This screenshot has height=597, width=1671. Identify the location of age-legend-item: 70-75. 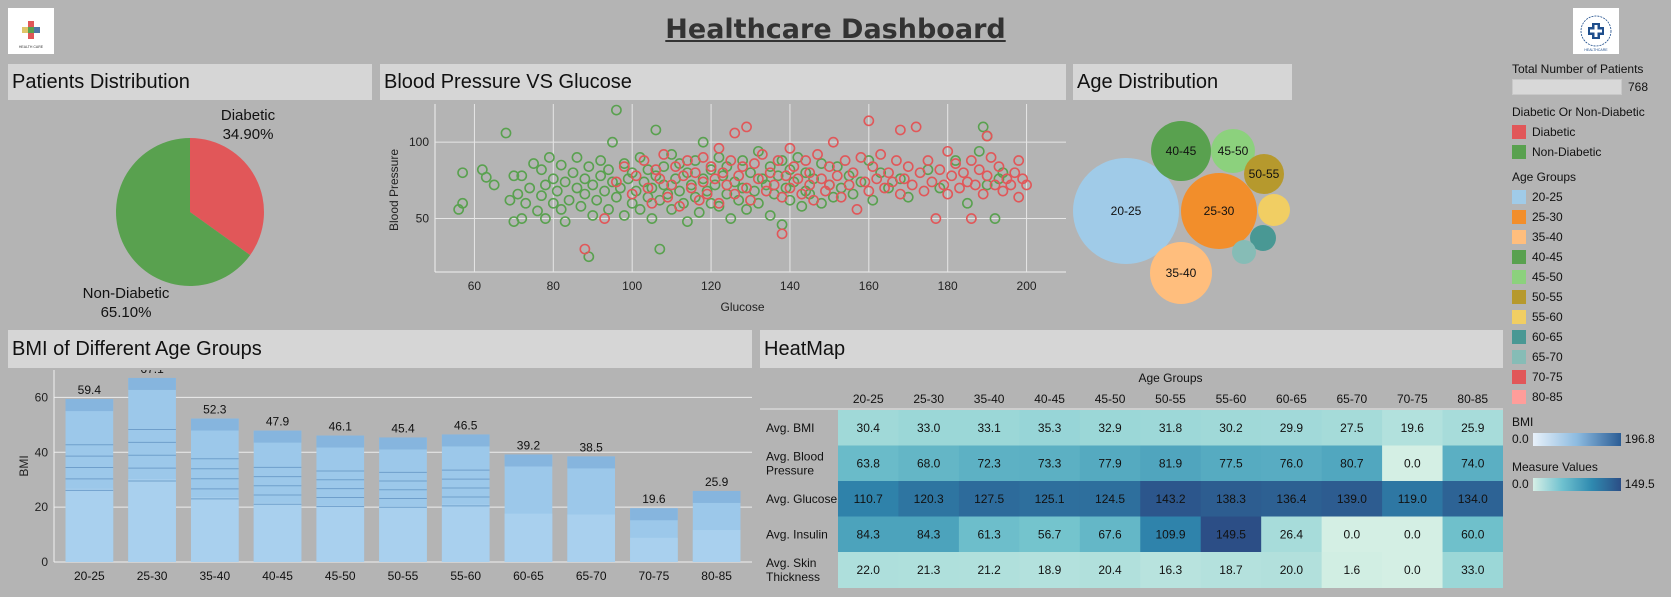
(1589, 377).